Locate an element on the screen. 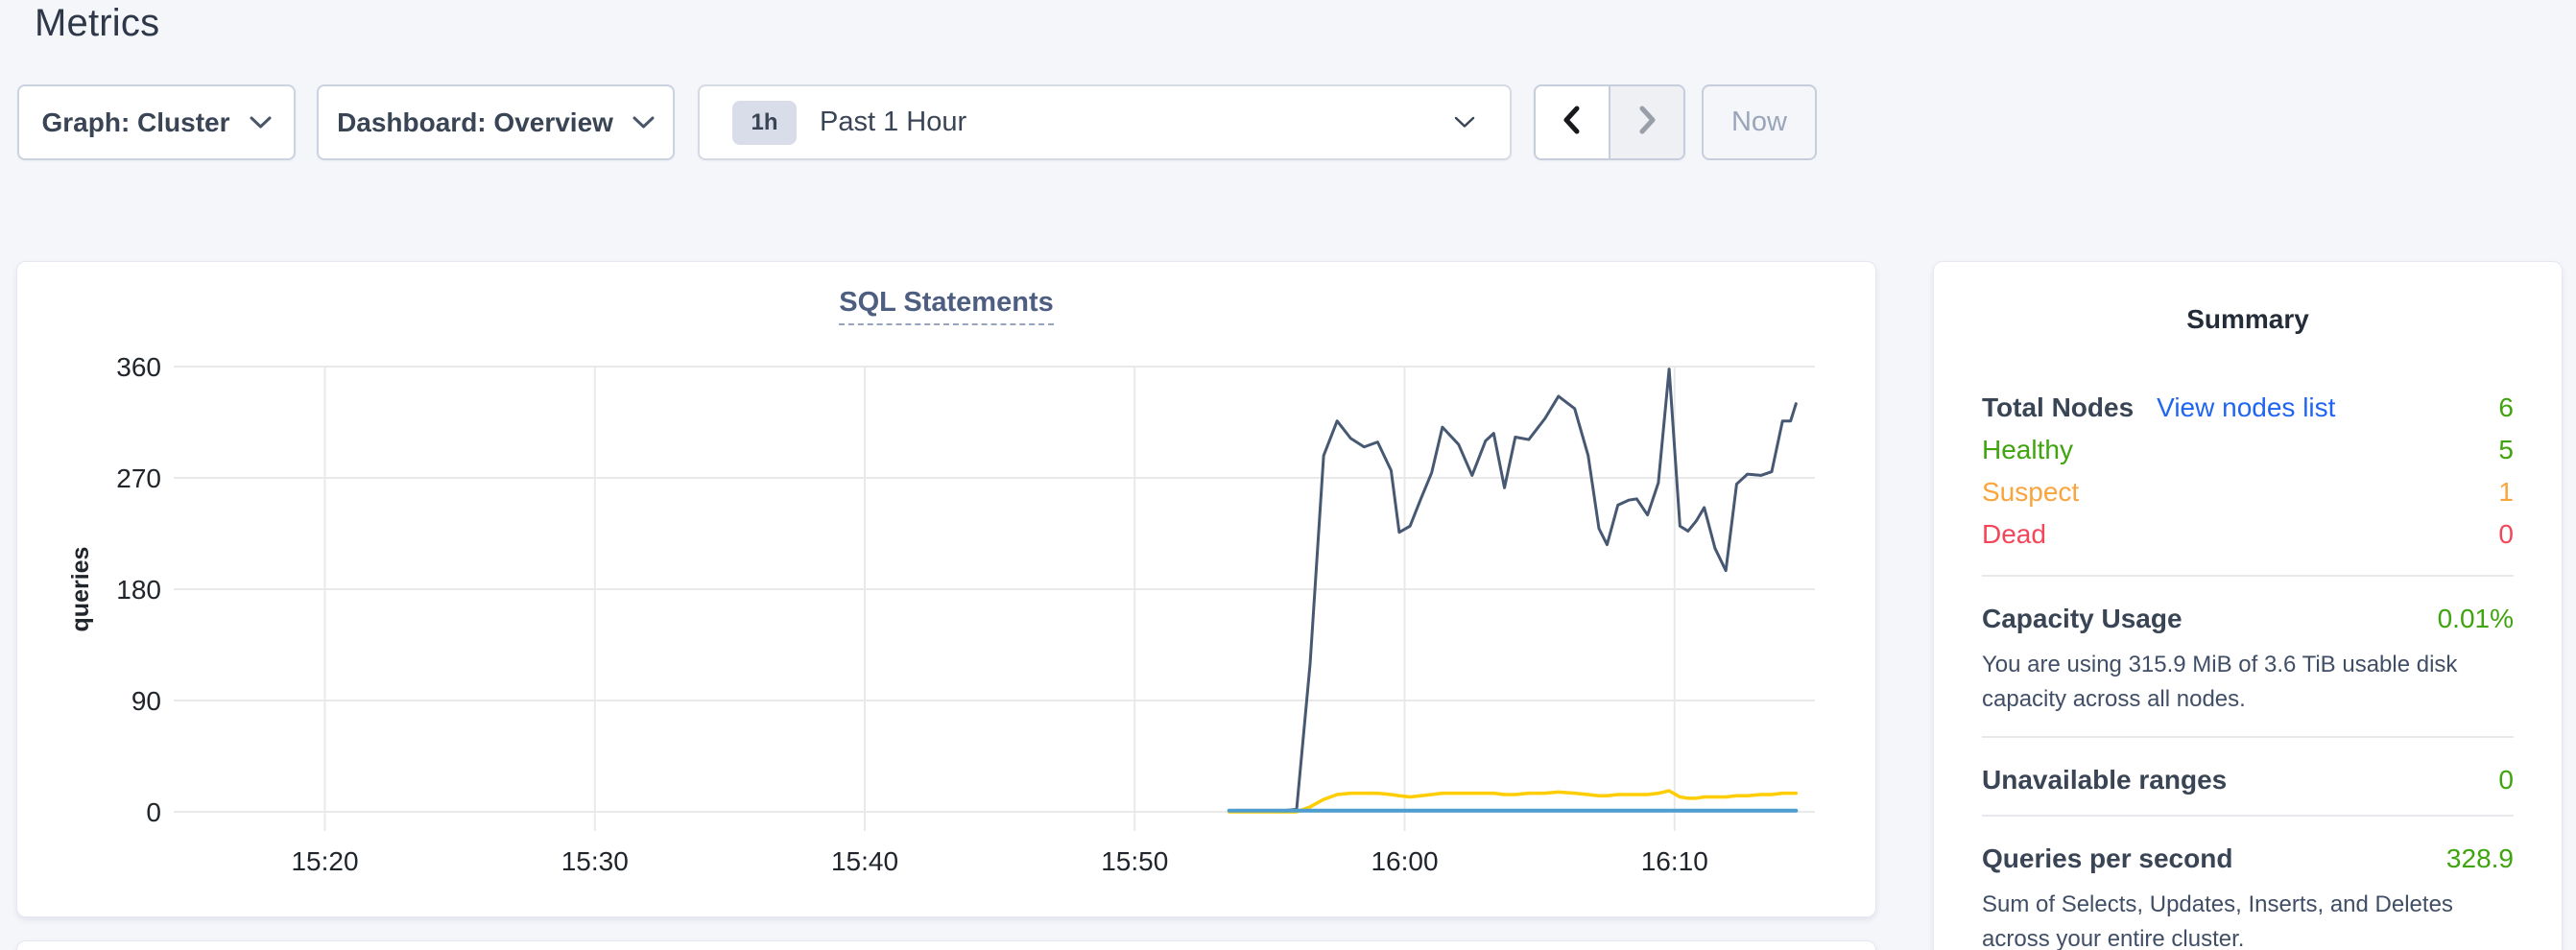 The image size is (2576, 950). svg-text: 15:30 is located at coordinates (595, 861).